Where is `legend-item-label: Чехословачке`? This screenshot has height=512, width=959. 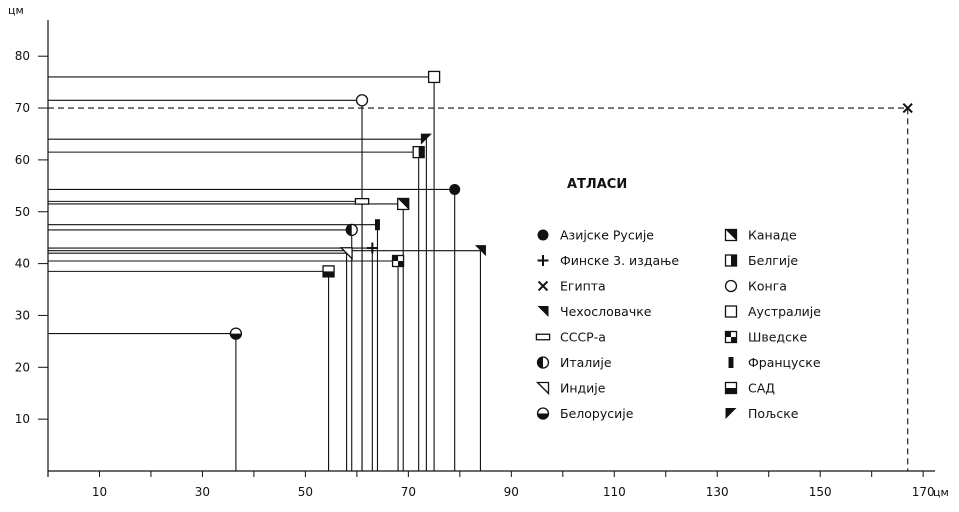
legend-item-label: Чехословачке is located at coordinates (606, 311).